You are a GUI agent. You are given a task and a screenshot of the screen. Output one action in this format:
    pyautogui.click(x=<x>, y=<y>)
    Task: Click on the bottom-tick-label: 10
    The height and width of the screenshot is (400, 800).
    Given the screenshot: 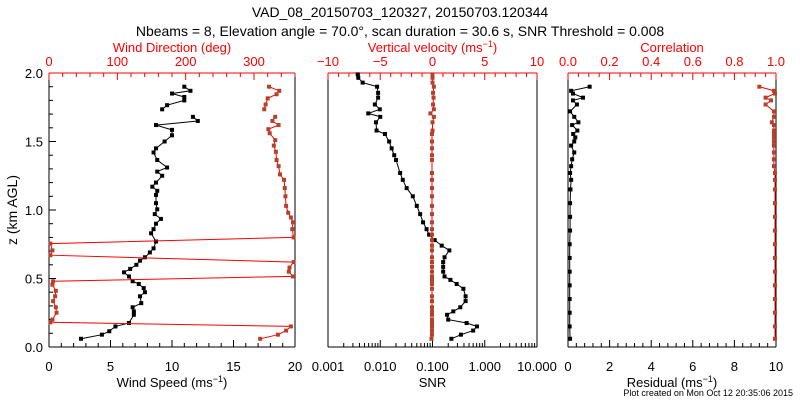 What is the action you would take?
    pyautogui.click(x=172, y=366)
    